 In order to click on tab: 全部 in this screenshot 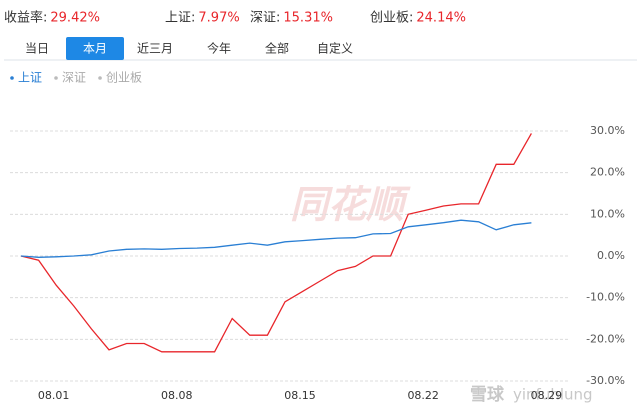, I will do `click(277, 48)`.